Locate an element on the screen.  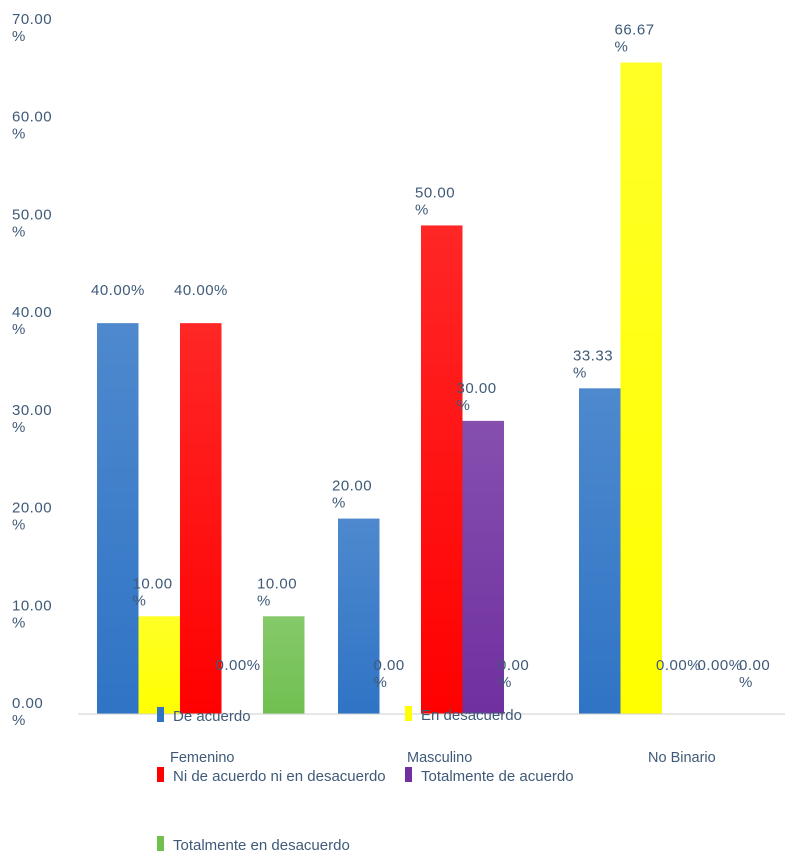
bar-femenino-ni-de-acuerdo-ni-en-desacuerdo is located at coordinates (201, 518).